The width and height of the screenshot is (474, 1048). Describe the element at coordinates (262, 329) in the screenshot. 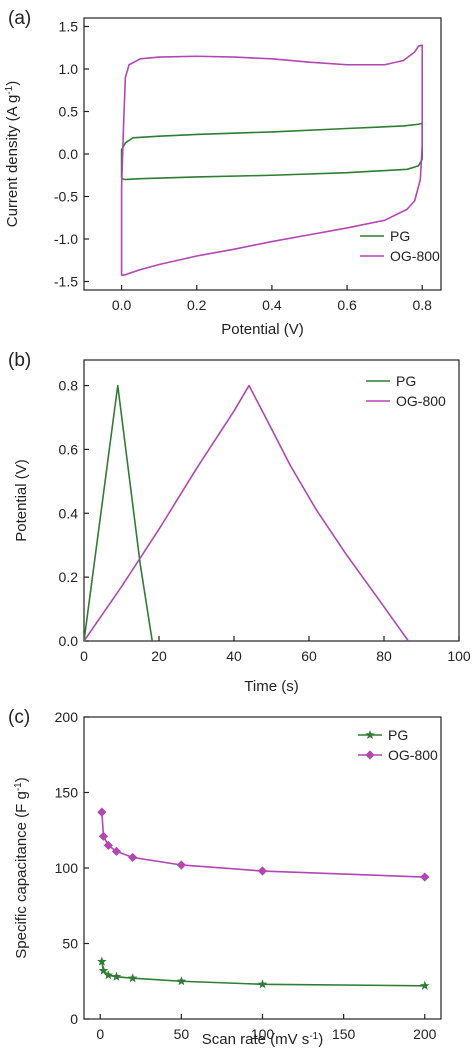

I see `x-axis-label: Potential (V)` at that location.